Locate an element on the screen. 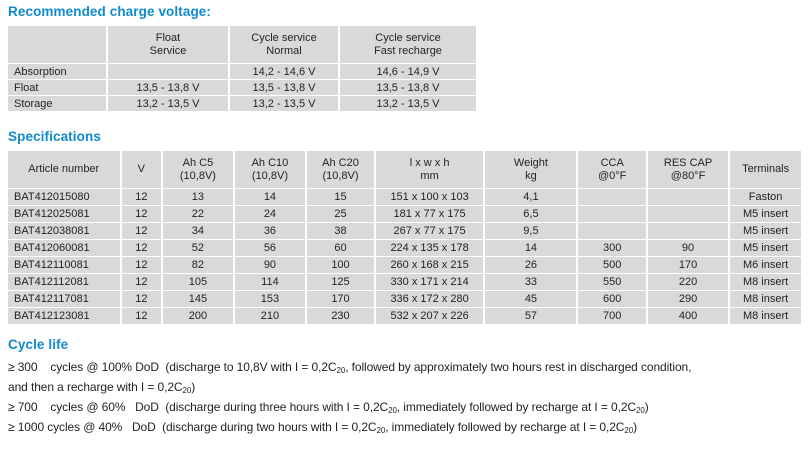 This screenshot has height=452, width=811. table-cell: Float is located at coordinates (57, 87).